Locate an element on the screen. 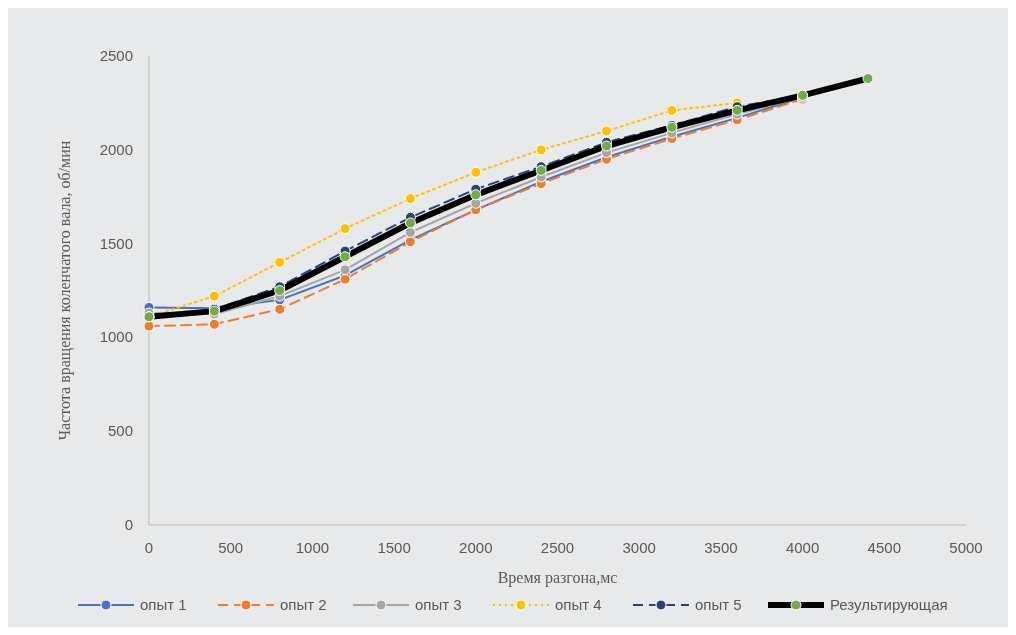 The image size is (1016, 635). y-tick-label: 1500 is located at coordinates (116, 243).